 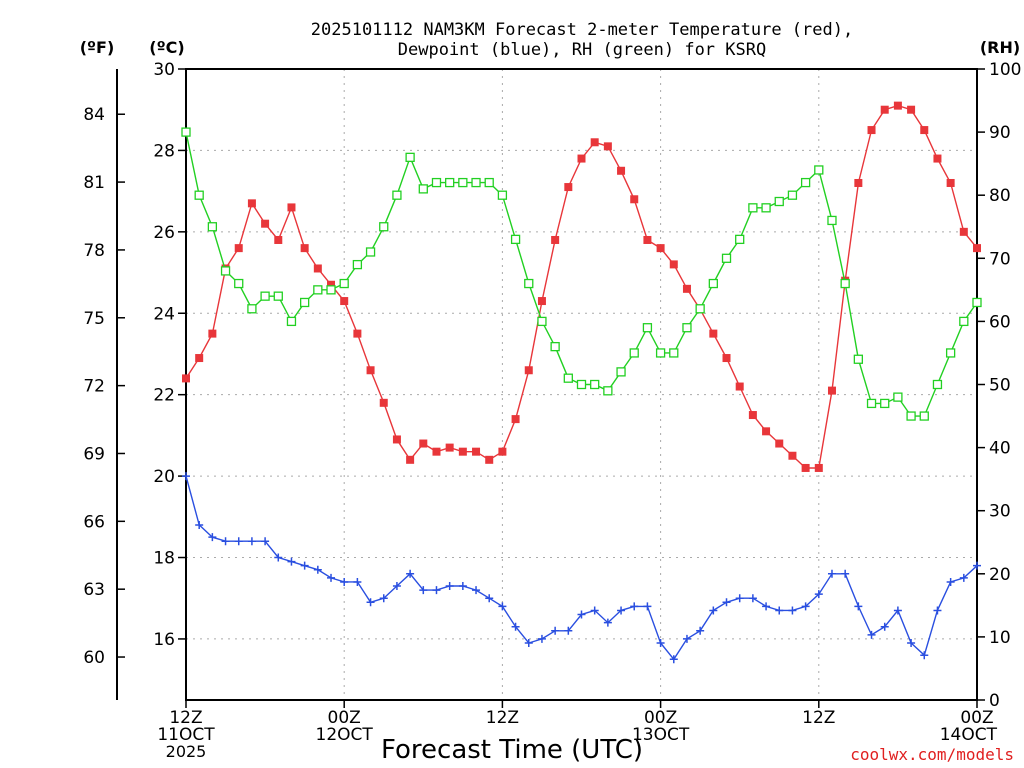 What do you see at coordinates (818, 718) in the screenshot?
I see `x-tick-label: 12Z` at bounding box center [818, 718].